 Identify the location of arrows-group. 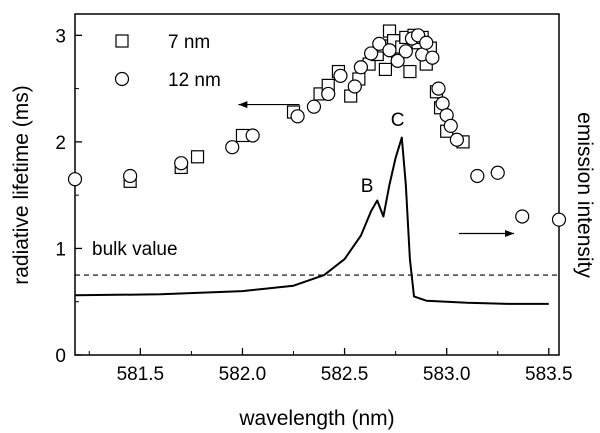
(376, 169).